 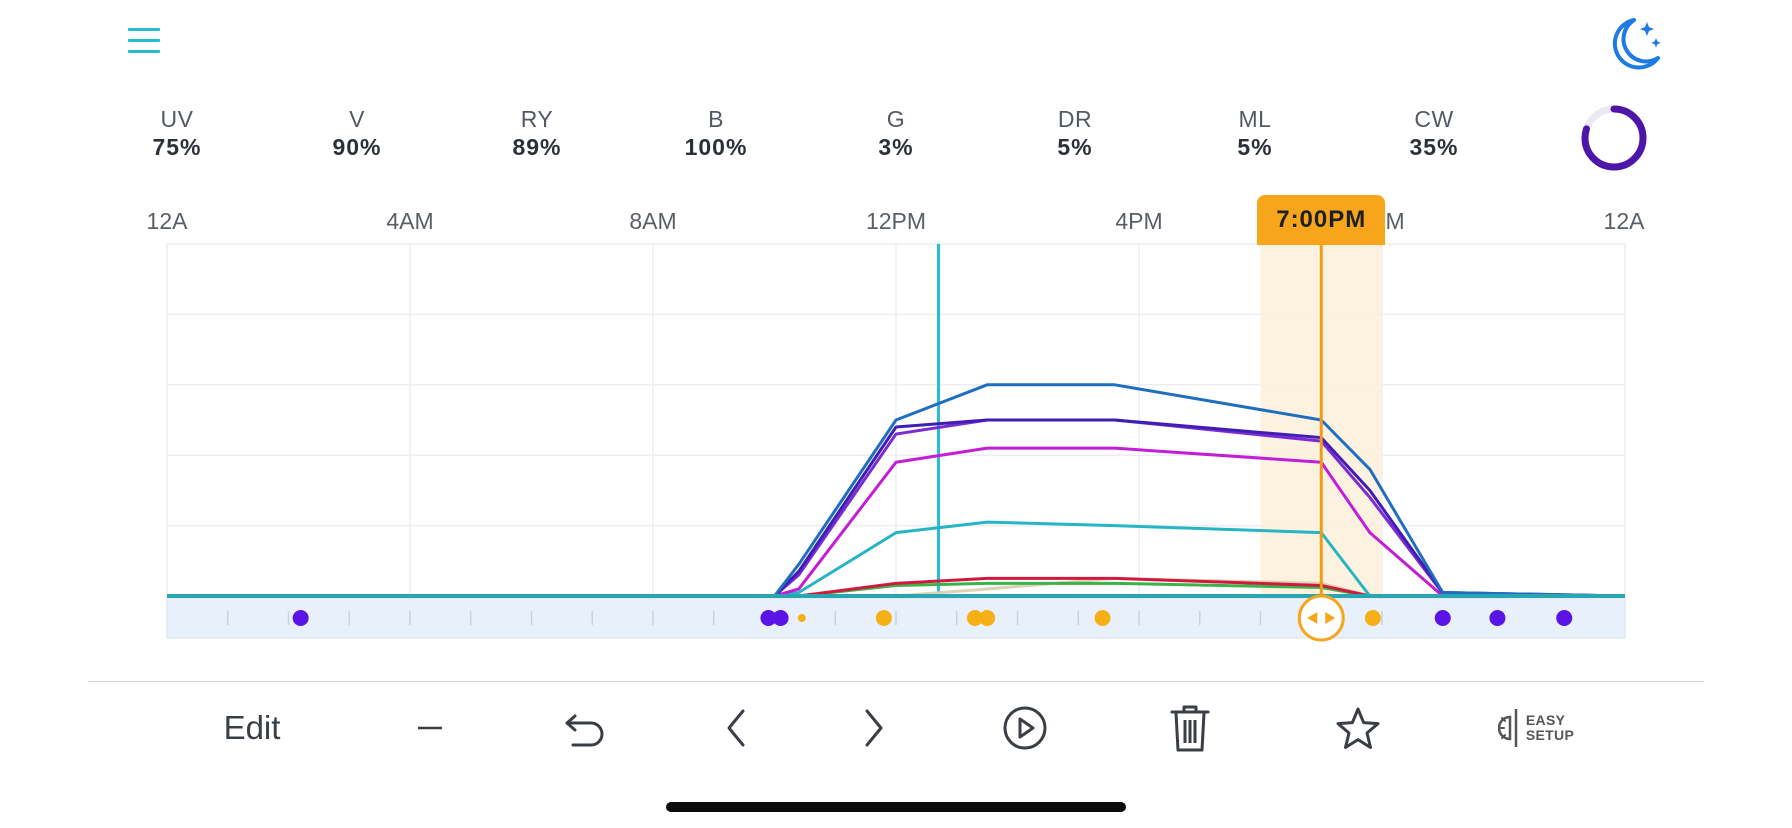 What do you see at coordinates (537, 147) in the screenshot?
I see `channel-value: 89%` at bounding box center [537, 147].